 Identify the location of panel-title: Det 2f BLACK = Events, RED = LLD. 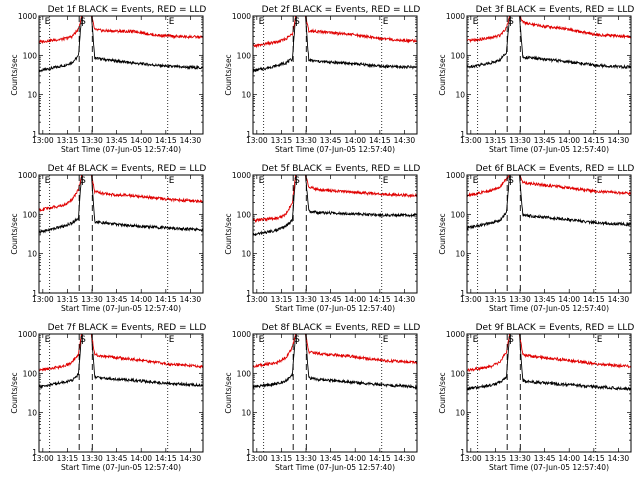
(341, 10).